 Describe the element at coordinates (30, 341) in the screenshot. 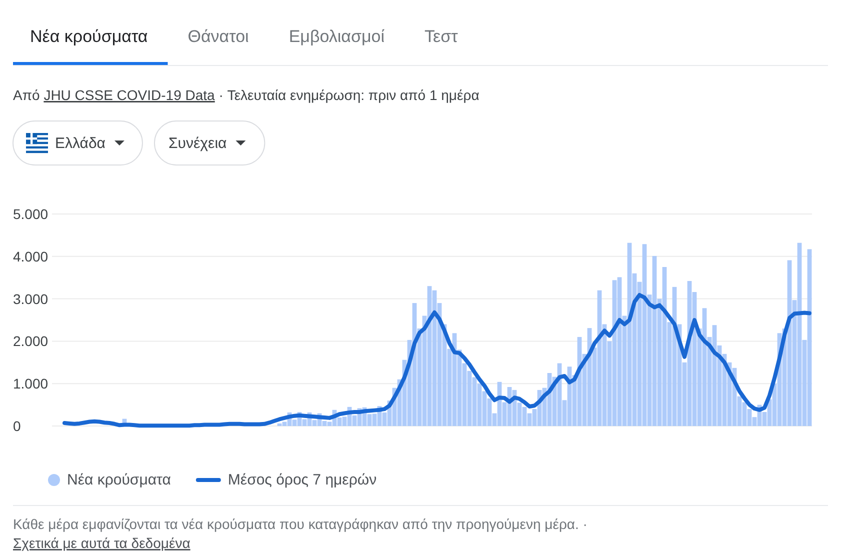

I see `y-tick-label: 2.000` at that location.